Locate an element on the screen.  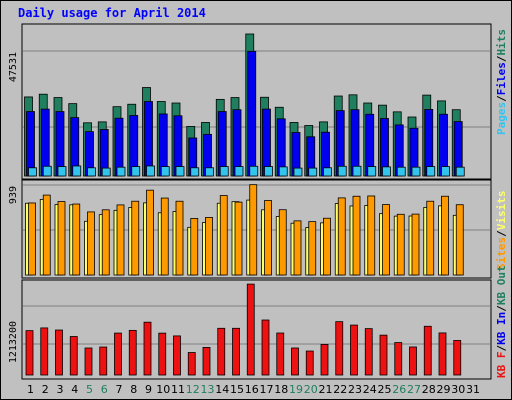
x-tick-day-21: 21 is located at coordinates (326, 389).